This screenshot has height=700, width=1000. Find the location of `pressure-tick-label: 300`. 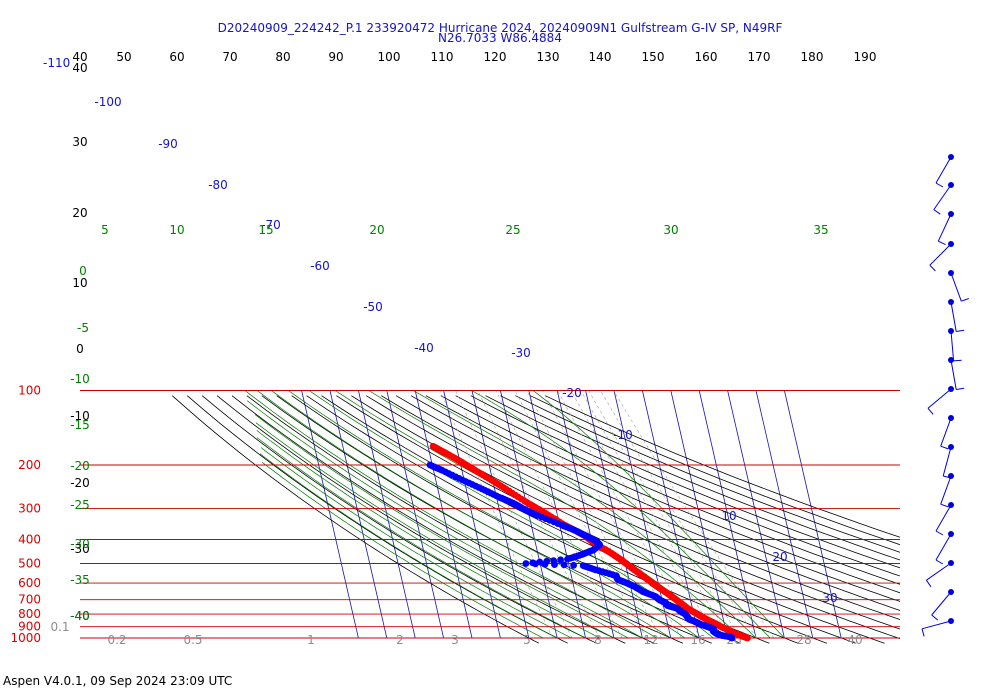

pressure-tick-label: 300 is located at coordinates (29, 509).